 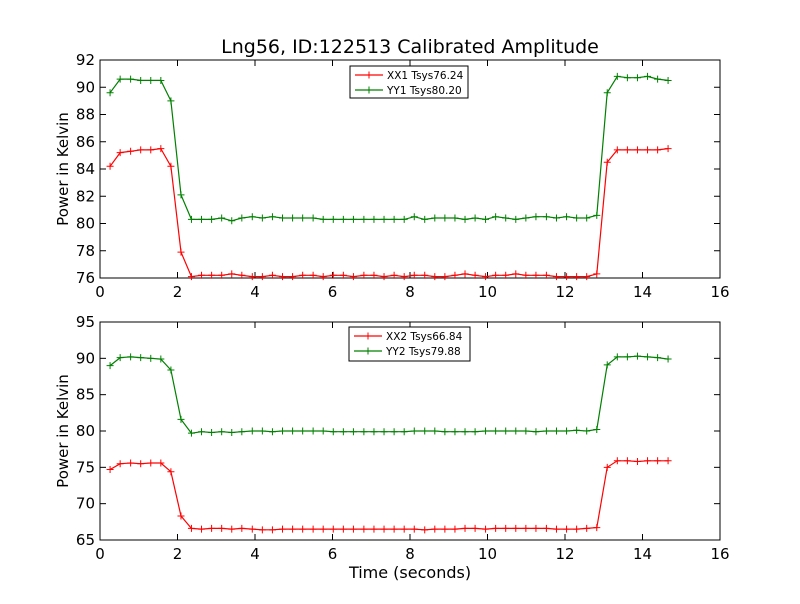 I want to click on legend: XX2 Tsys66.84 YY2 Tsys79.88, so click(x=409, y=344).